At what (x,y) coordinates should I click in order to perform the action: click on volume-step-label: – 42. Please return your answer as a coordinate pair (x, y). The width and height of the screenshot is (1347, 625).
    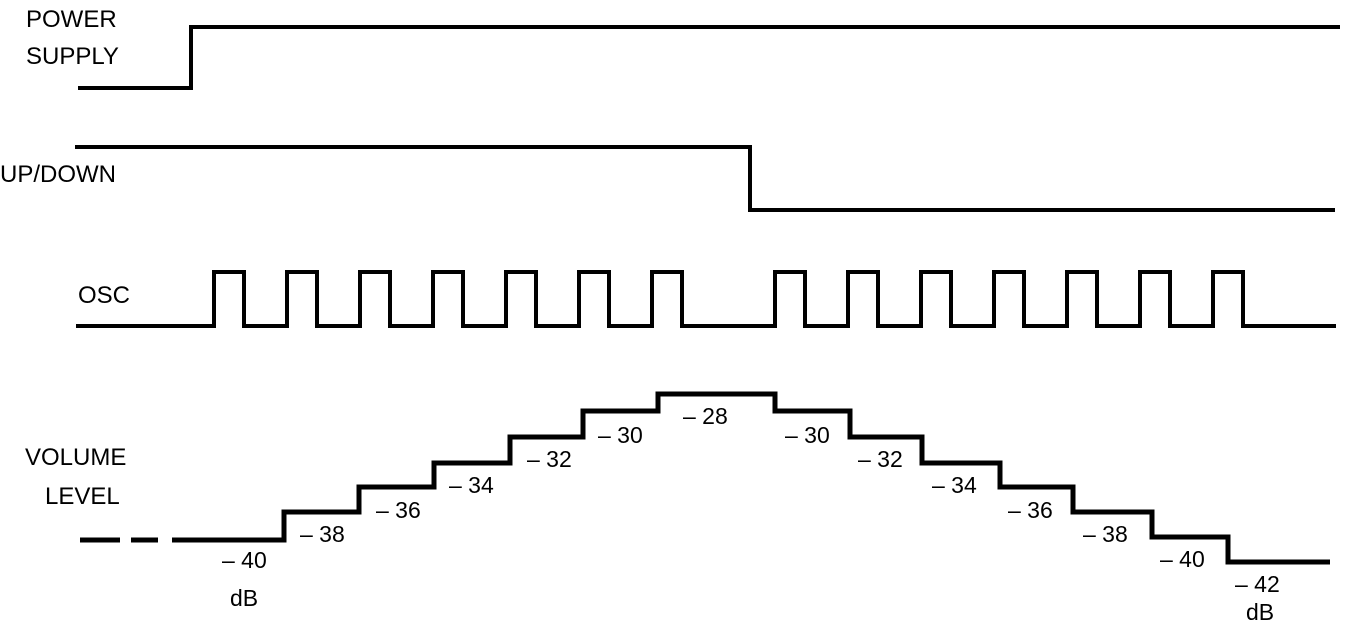
    Looking at the image, I should click on (1257, 584).